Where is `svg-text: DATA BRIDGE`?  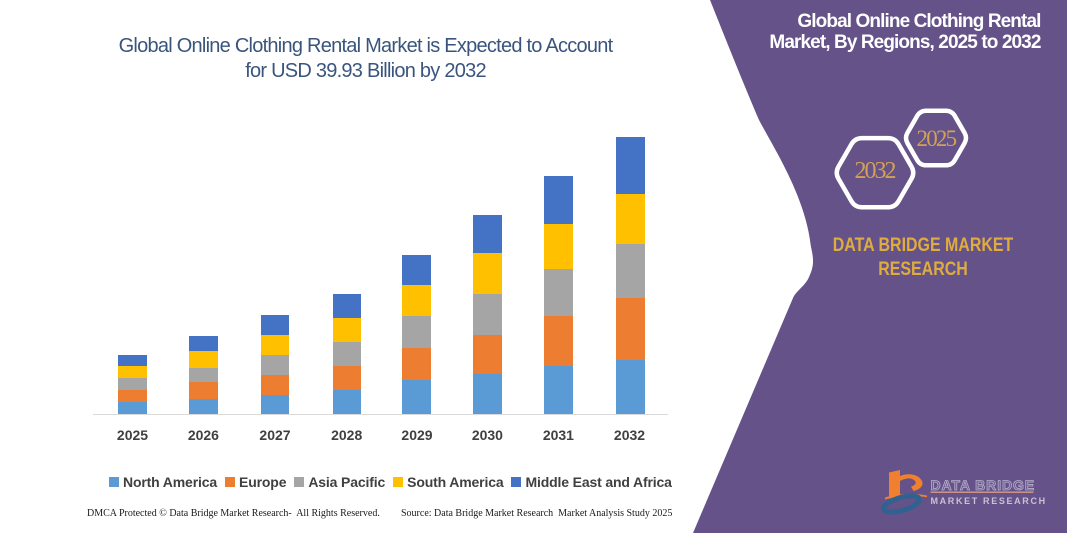
svg-text: DATA BRIDGE is located at coordinates (983, 485).